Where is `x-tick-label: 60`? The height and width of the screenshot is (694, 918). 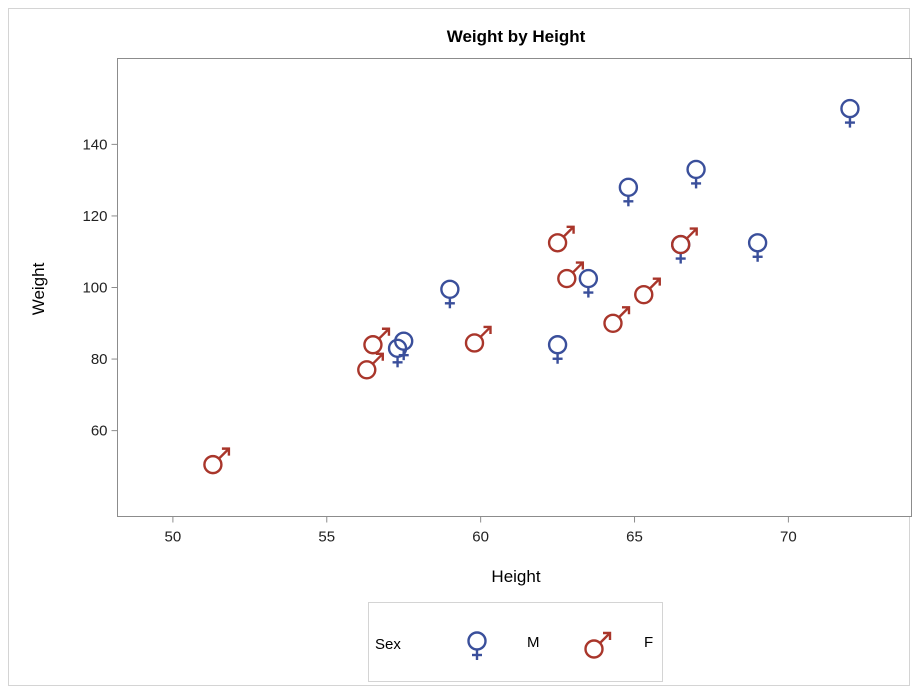 x-tick-label: 60 is located at coordinates (480, 537).